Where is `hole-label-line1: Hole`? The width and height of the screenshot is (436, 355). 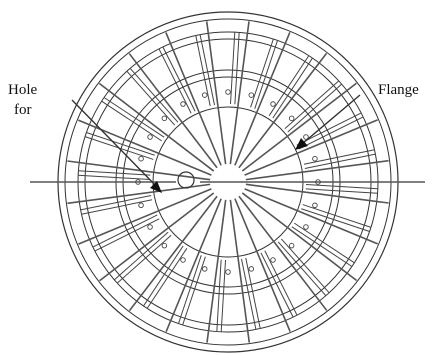 hole-label-line1: Hole is located at coordinates (23, 90).